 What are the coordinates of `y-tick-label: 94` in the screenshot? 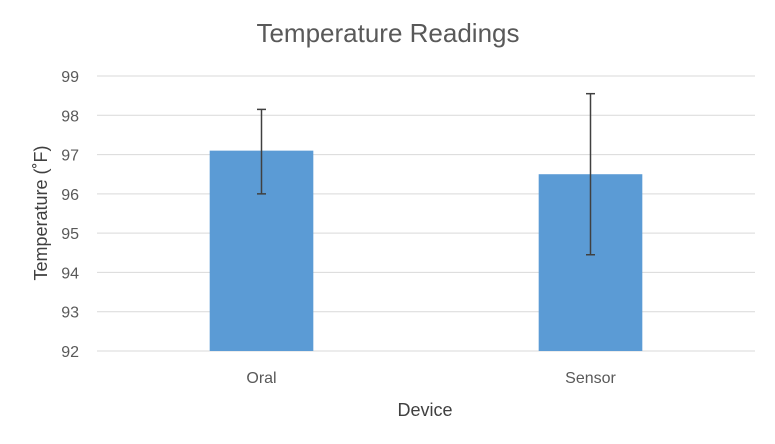 It's located at (70, 273).